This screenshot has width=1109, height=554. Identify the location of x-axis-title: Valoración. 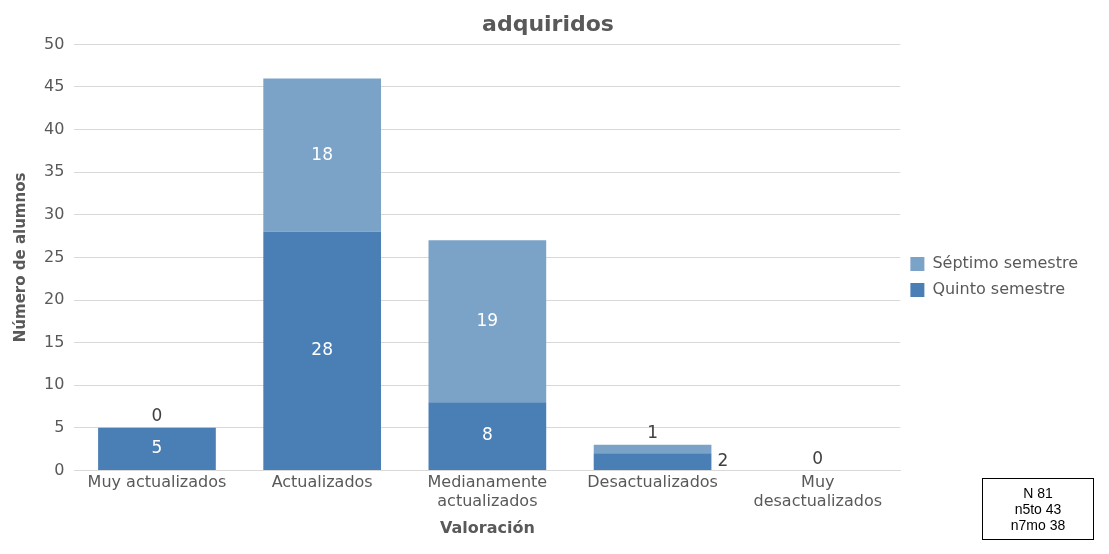
(487, 527).